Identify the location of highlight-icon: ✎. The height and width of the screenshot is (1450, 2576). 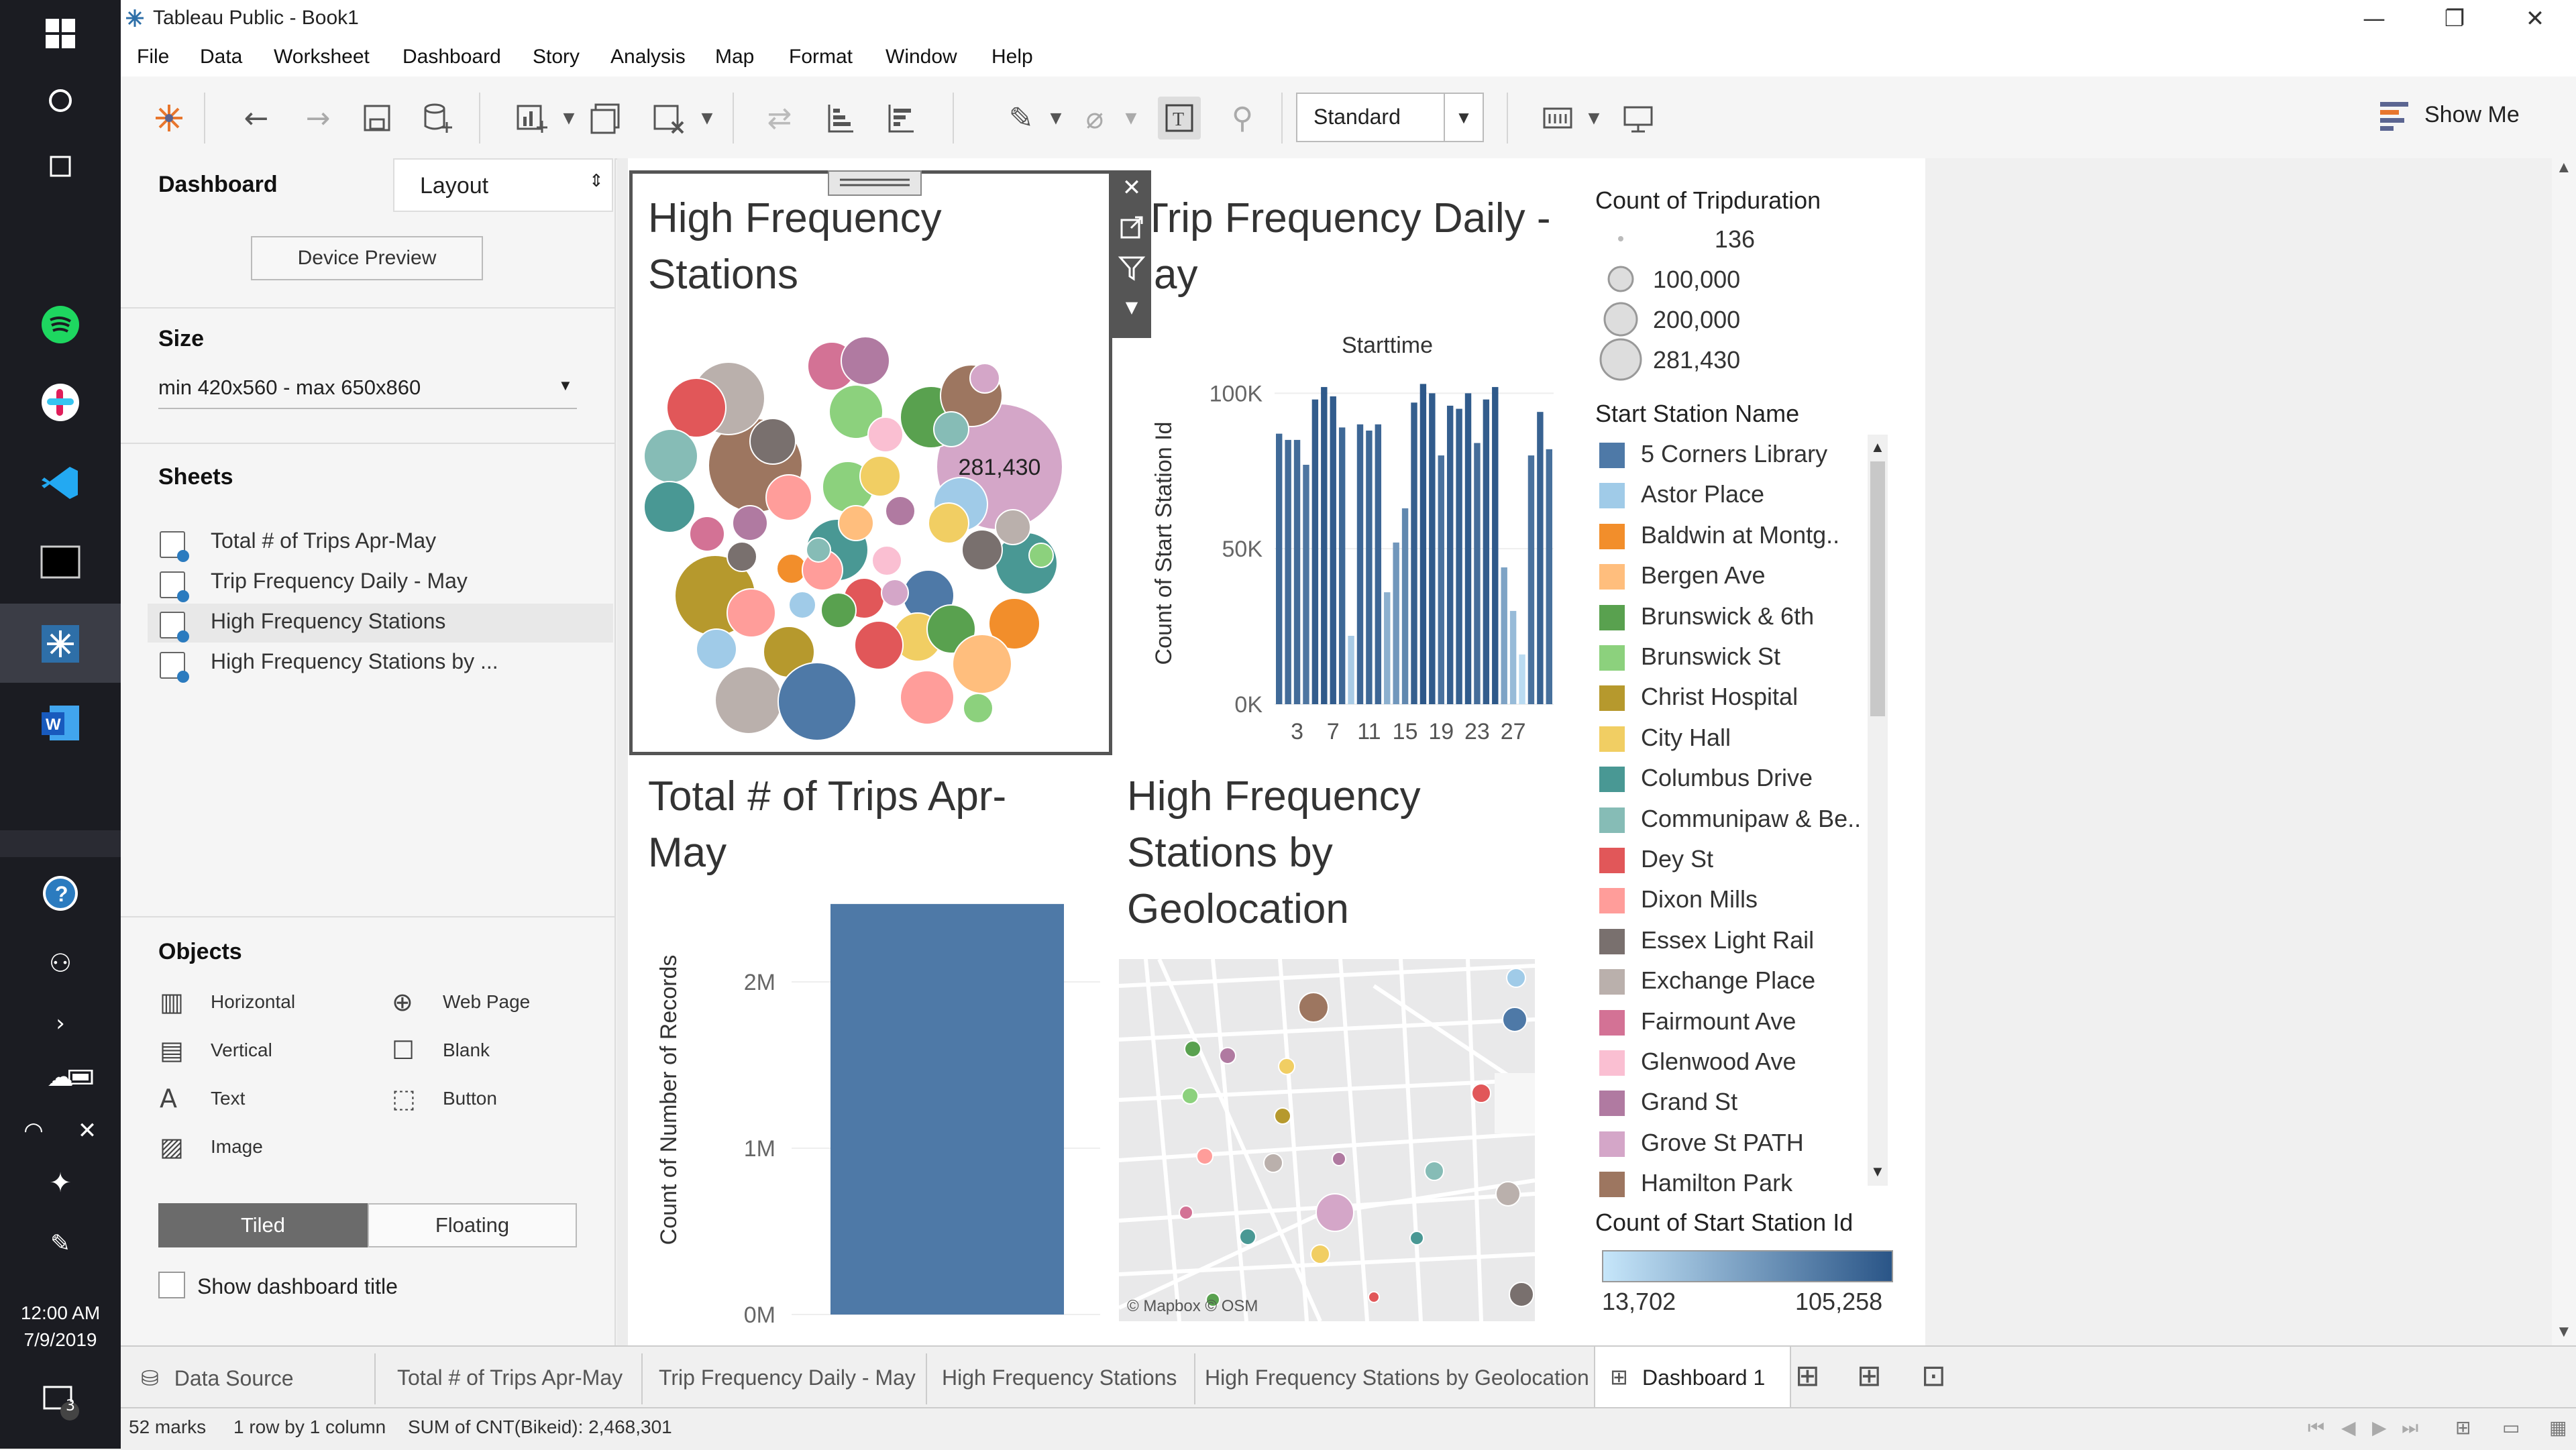
(1021, 118).